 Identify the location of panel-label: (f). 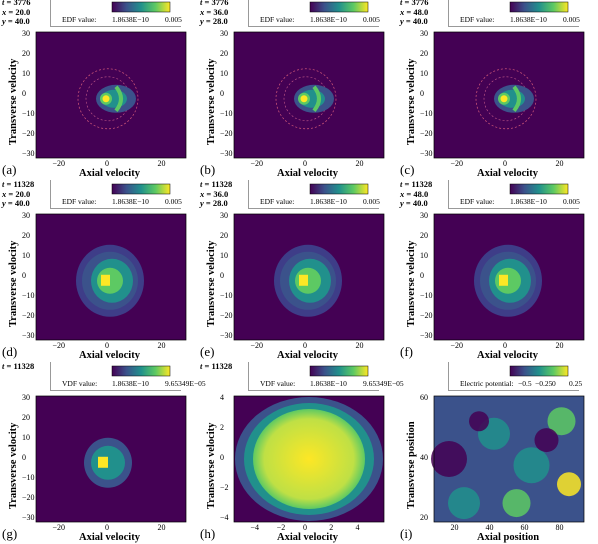
(406, 352).